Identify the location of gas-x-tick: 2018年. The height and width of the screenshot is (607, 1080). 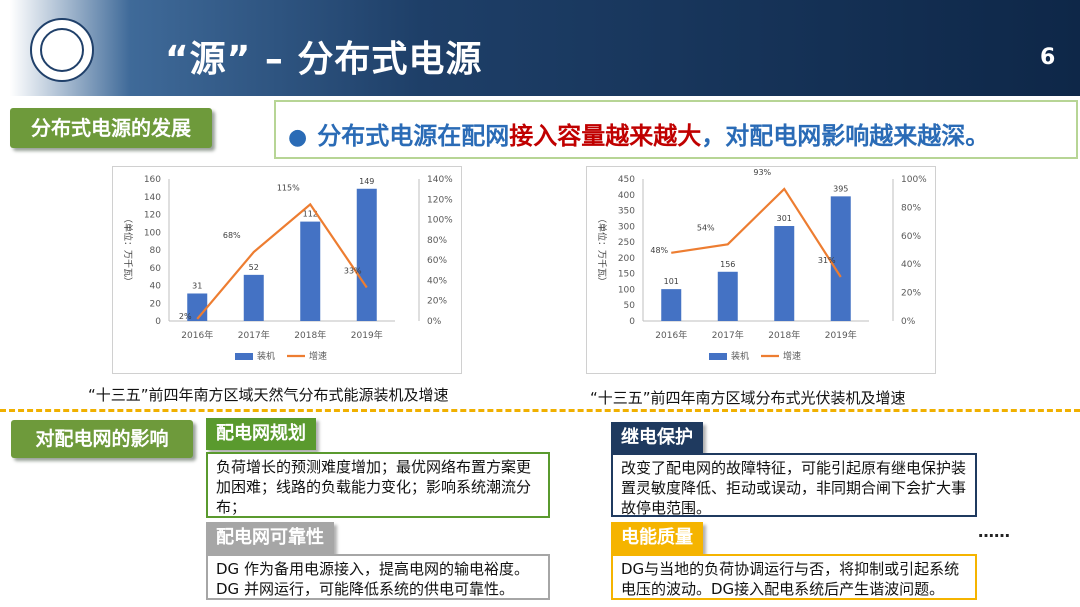
(310, 335).